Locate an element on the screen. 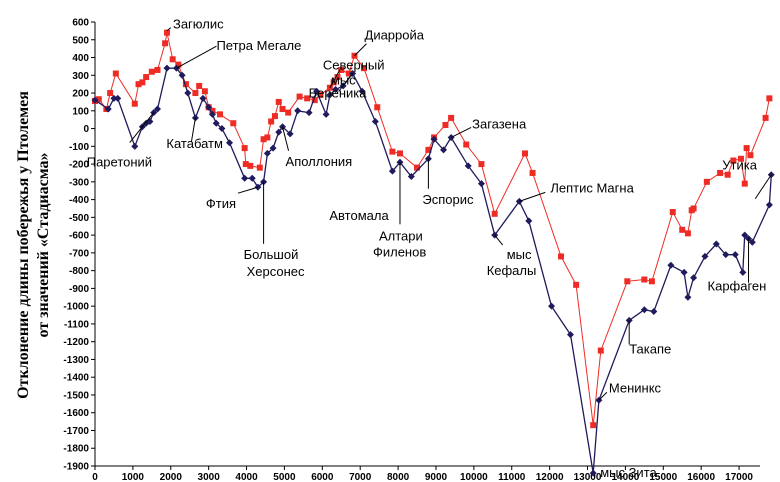  x-tick-label: 1000 is located at coordinates (133, 477).